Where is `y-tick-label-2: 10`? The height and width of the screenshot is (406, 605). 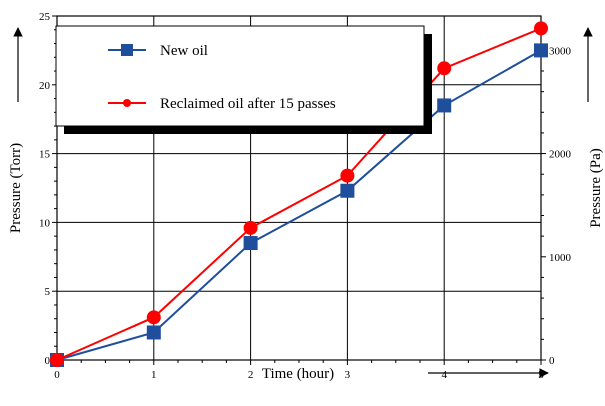
y-tick-label-2: 10 is located at coordinates (45, 223).